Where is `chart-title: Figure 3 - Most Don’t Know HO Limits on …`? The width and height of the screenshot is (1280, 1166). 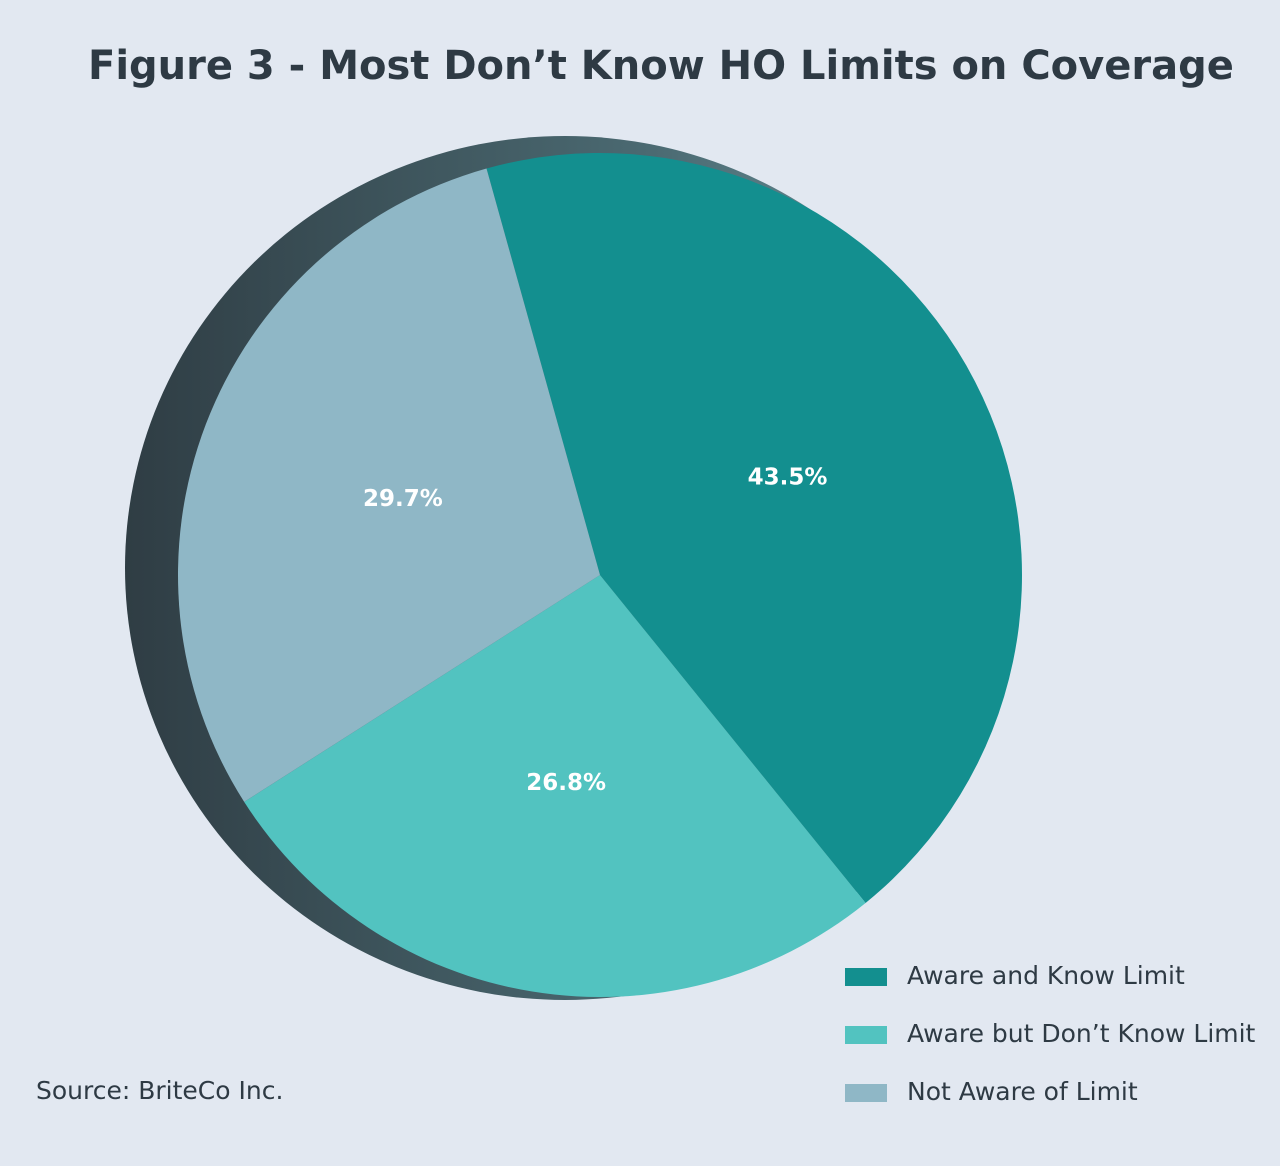
chart-title: Figure 3 - Most Don’t Know HO Limits on … is located at coordinates (661, 66).